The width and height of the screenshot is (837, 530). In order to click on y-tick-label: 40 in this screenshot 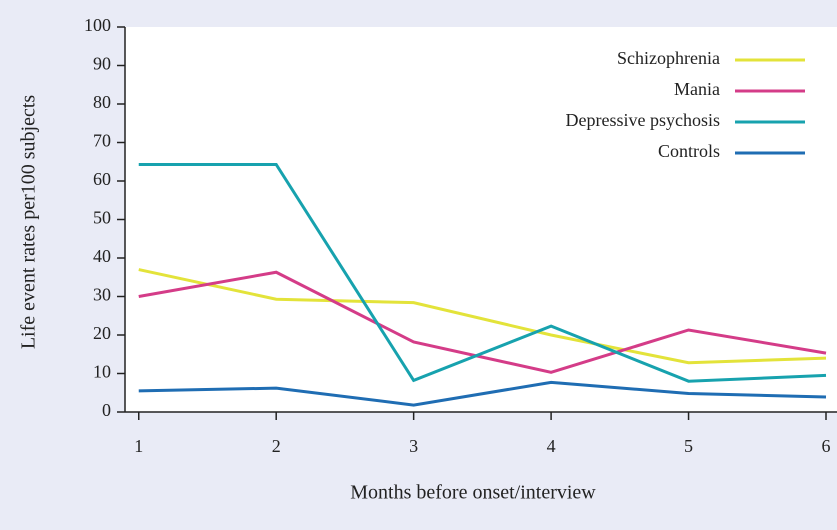, I will do `click(102, 256)`.